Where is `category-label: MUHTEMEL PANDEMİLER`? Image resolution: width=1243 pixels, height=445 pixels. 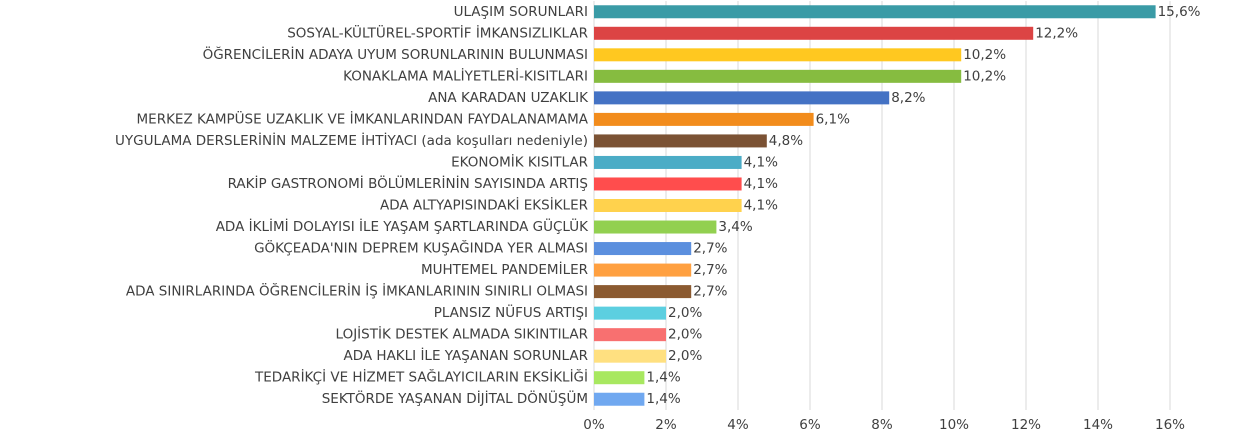
category-label: MUHTEMEL PANDEMİLER is located at coordinates (504, 269).